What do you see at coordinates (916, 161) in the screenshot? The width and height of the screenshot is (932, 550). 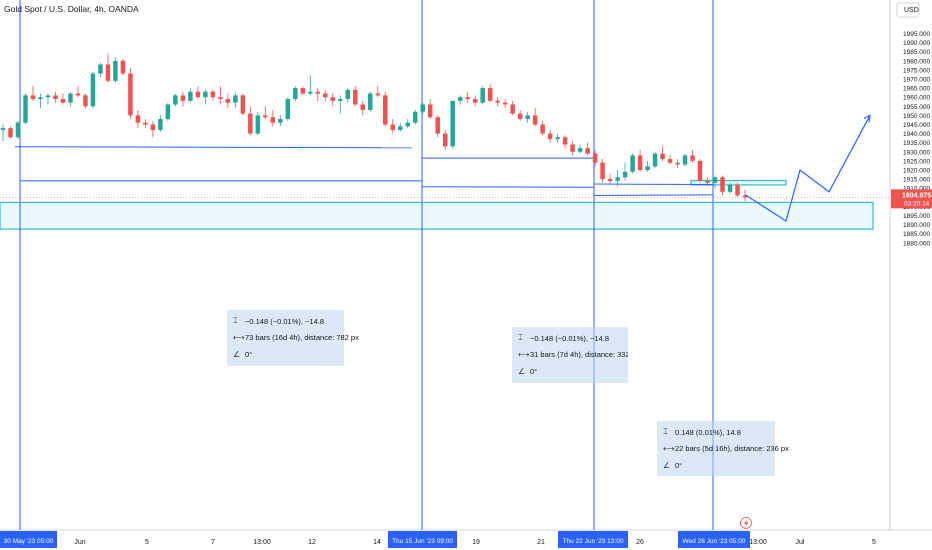 I see `price-tick-label: 1925.000` at bounding box center [916, 161].